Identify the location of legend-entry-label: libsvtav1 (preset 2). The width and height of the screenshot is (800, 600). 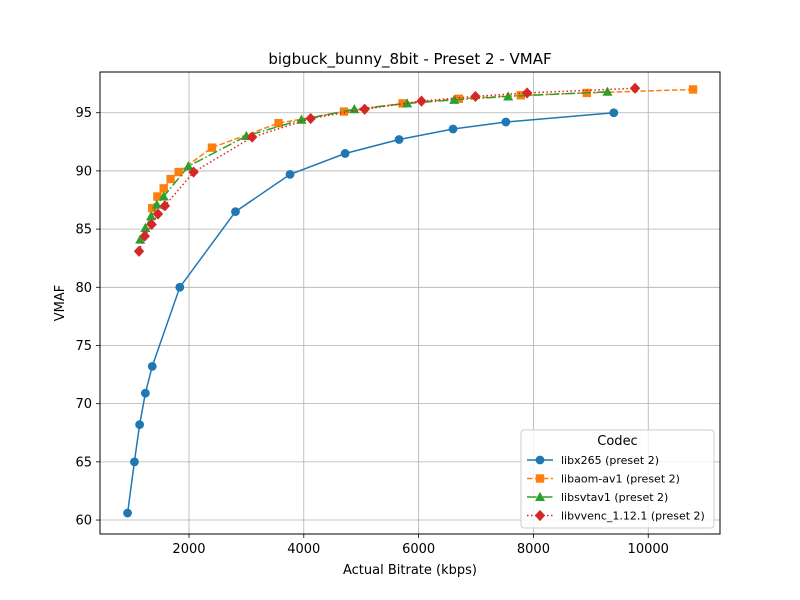
(614, 497).